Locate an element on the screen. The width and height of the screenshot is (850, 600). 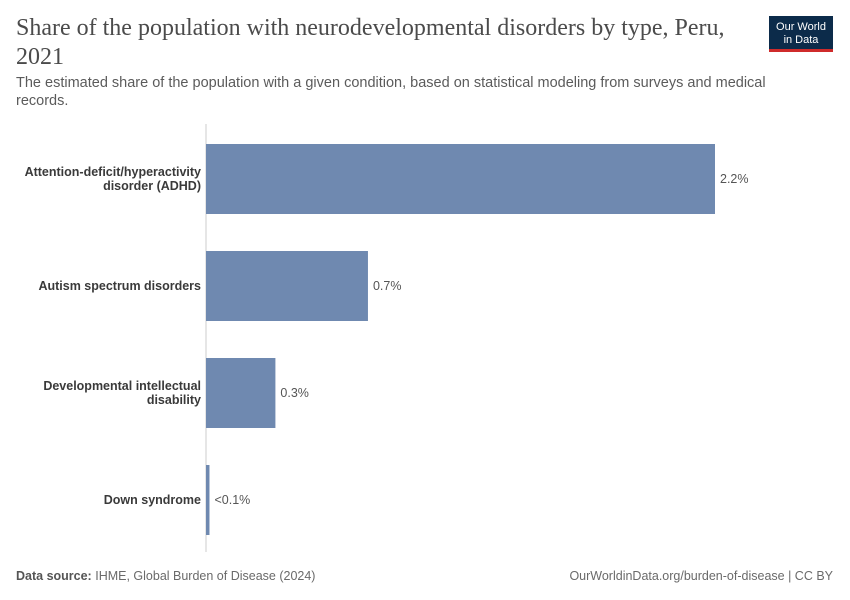
value-label: 2.2% is located at coordinates (734, 179).